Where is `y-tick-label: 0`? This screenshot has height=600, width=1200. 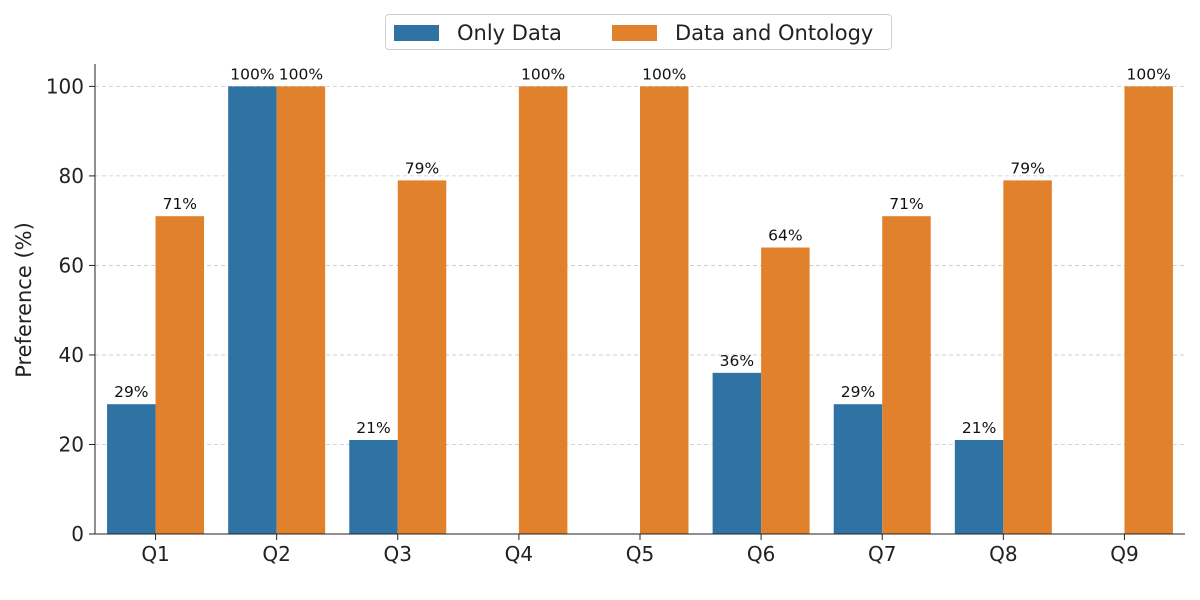 y-tick-label: 0 is located at coordinates (77, 534).